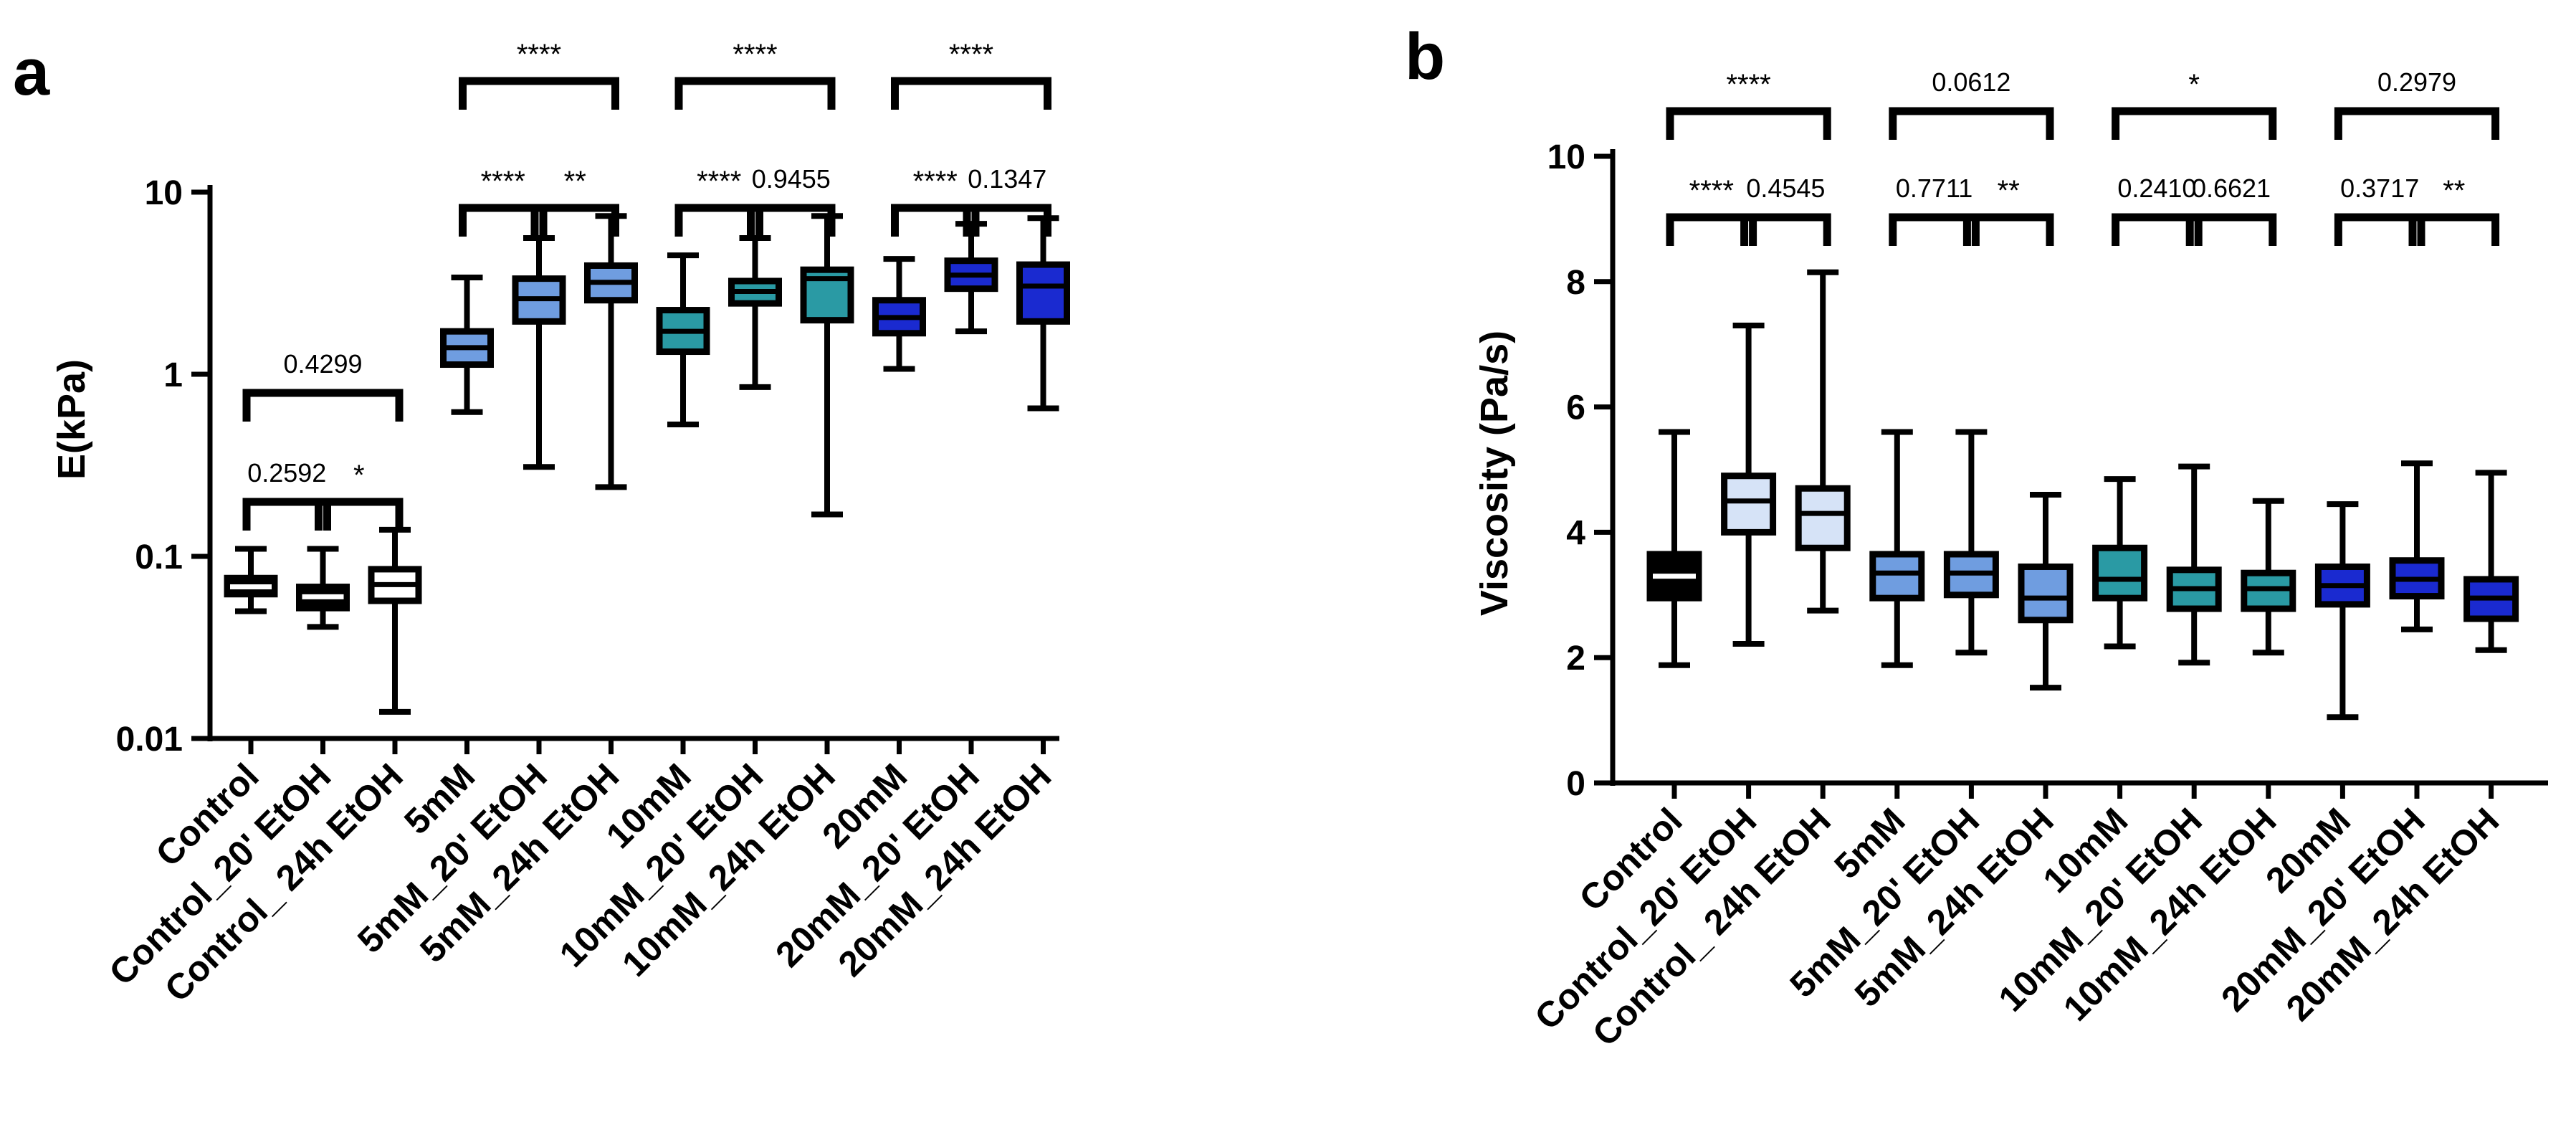  Describe the element at coordinates (1971, 82) in the screenshot. I see `significance-label: 0.0612` at that location.